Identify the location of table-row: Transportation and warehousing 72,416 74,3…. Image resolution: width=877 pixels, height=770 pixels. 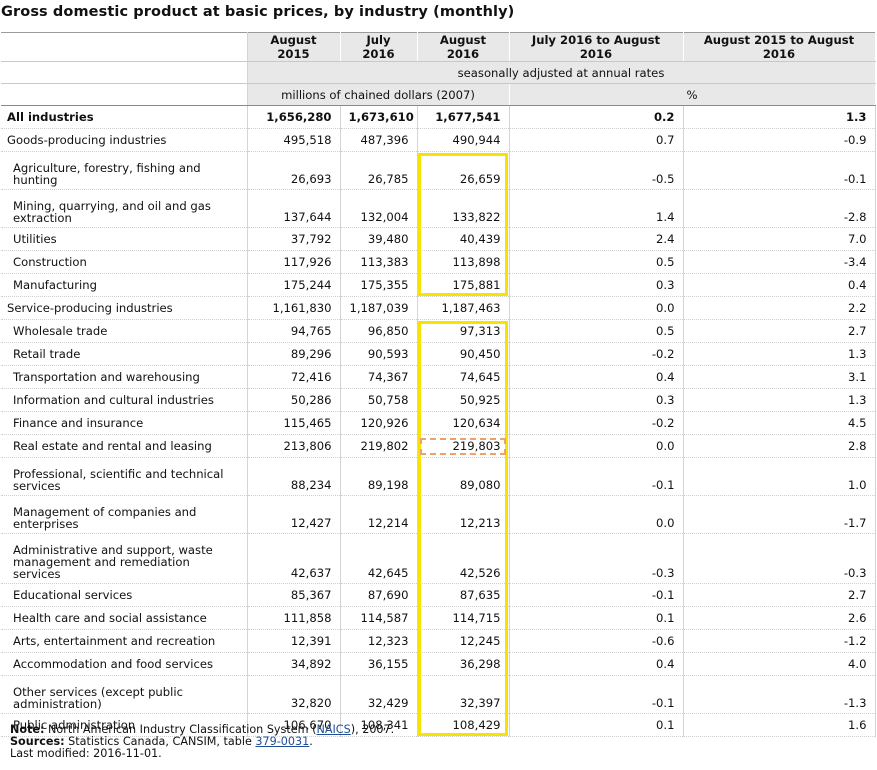
(438, 377).